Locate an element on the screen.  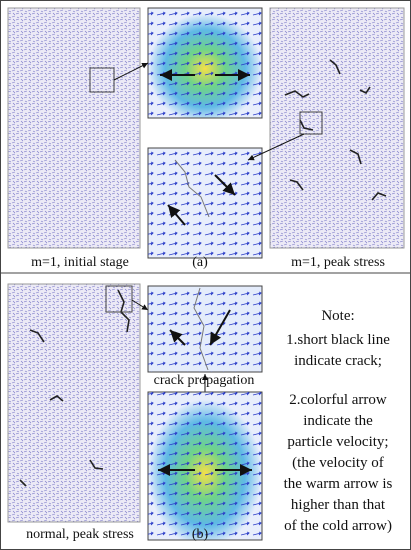
panel-label: (b) is located at coordinates (200, 534).